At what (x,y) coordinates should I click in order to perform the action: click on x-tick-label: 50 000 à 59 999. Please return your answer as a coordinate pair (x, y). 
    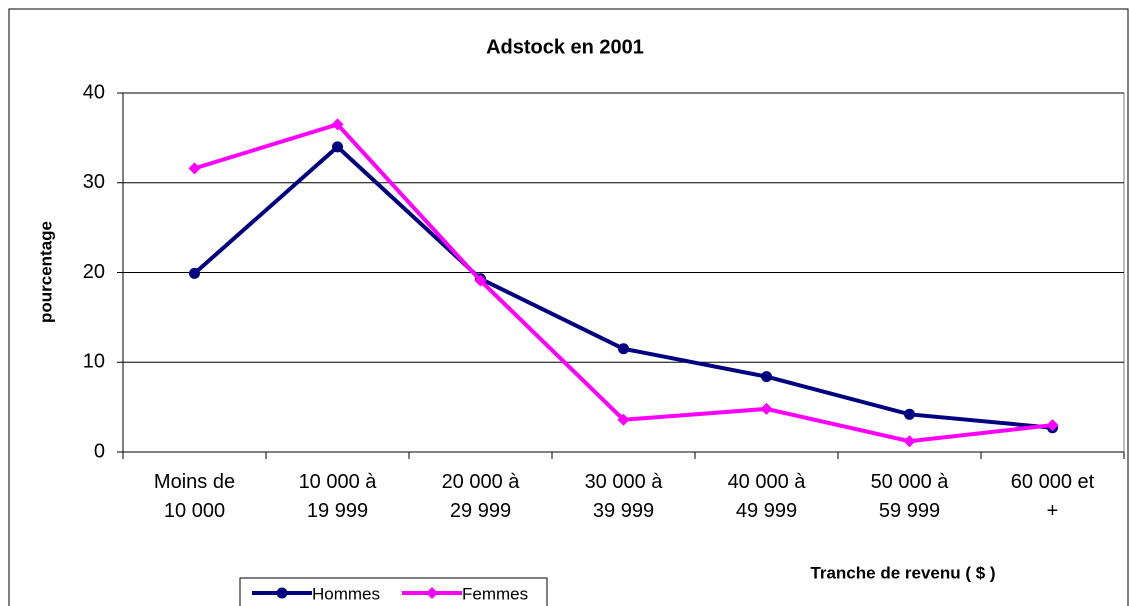
    Looking at the image, I should click on (909, 496).